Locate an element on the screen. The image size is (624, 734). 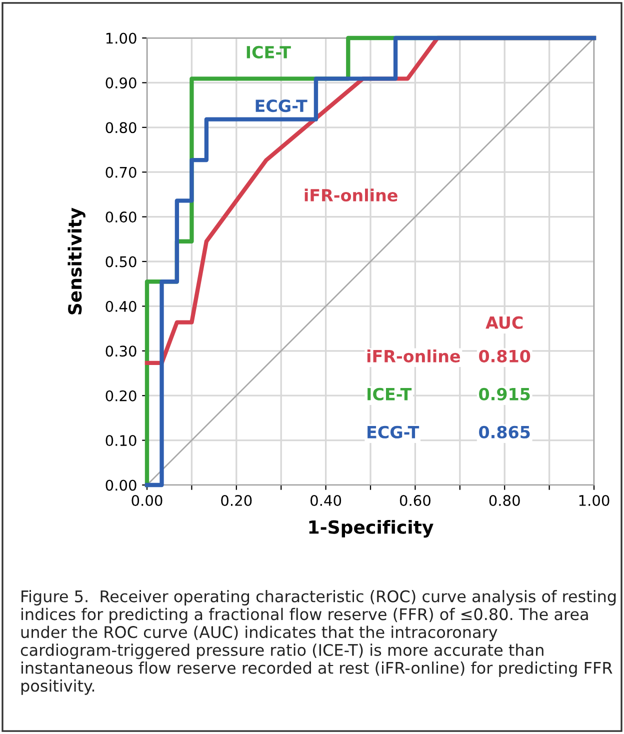
y-tick-label: 0.40 is located at coordinates (121, 306).